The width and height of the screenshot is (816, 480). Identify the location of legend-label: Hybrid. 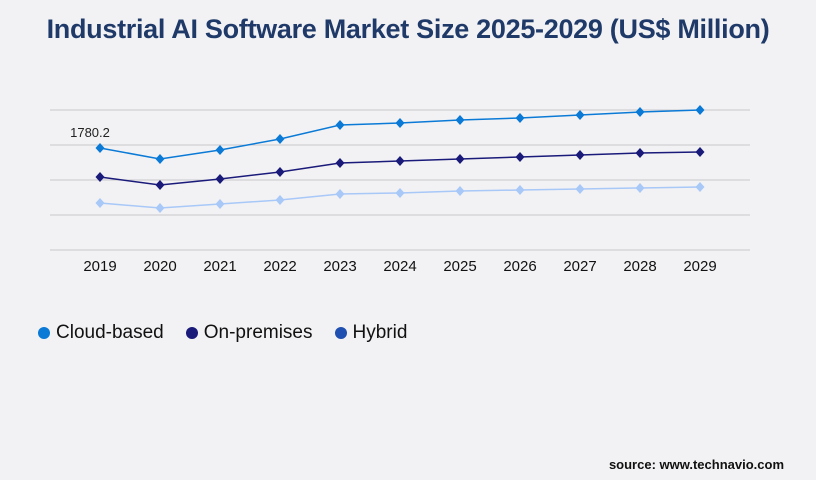
(380, 332).